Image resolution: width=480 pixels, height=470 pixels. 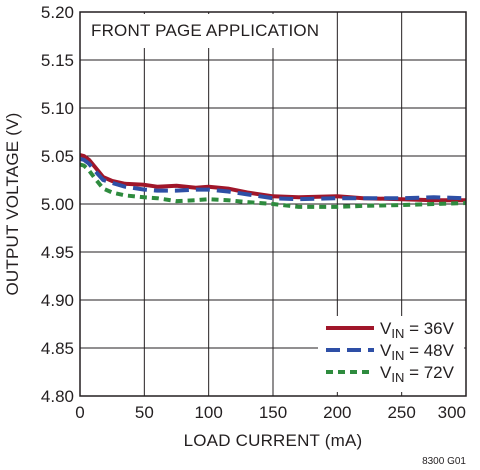 I want to click on y-tick-label: 5.10, so click(x=57, y=108).